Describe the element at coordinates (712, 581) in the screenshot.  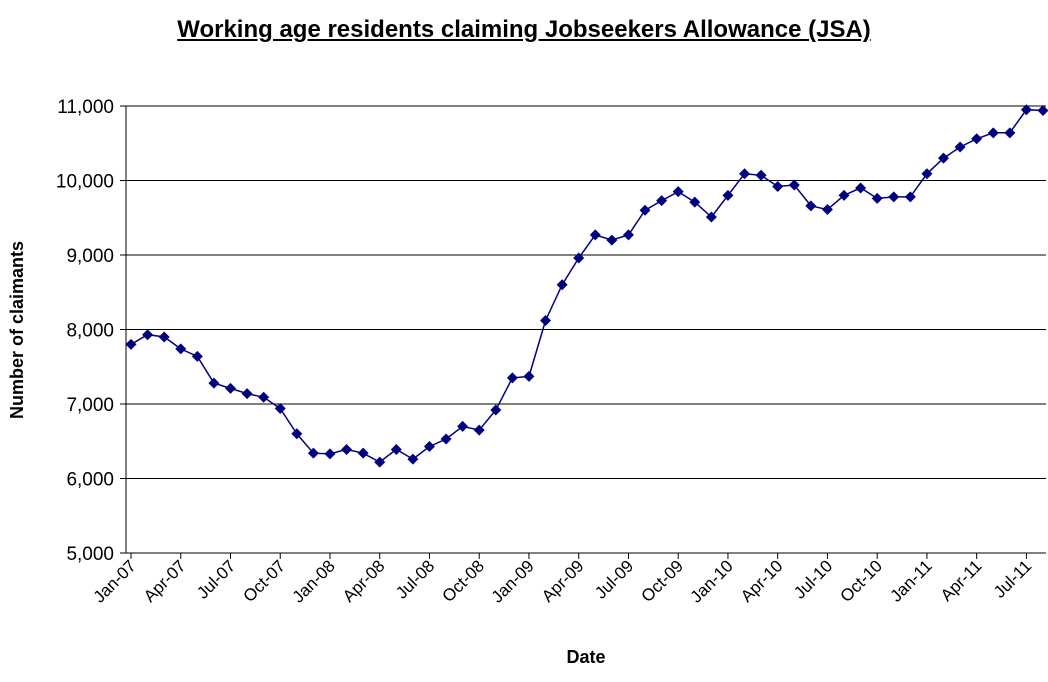
I see `x-tick-label: Jan-10` at that location.